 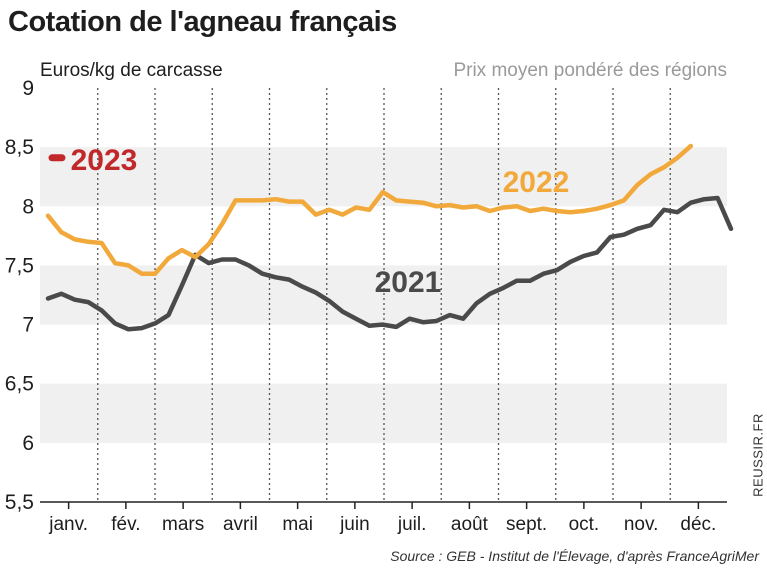 What do you see at coordinates (412, 524) in the screenshot?
I see `x-tick-label: juil.` at bounding box center [412, 524].